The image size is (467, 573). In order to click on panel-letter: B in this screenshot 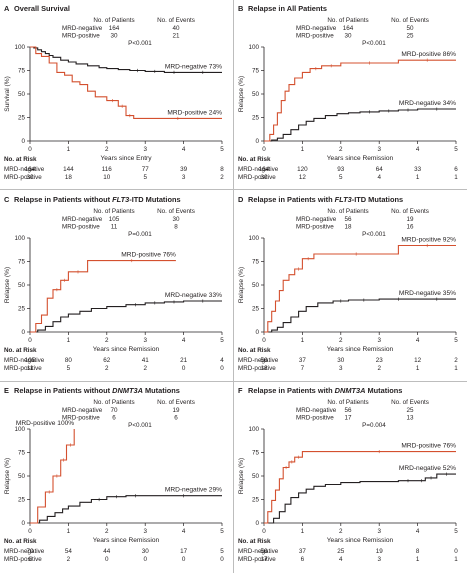, I will do `click(240, 8)`.